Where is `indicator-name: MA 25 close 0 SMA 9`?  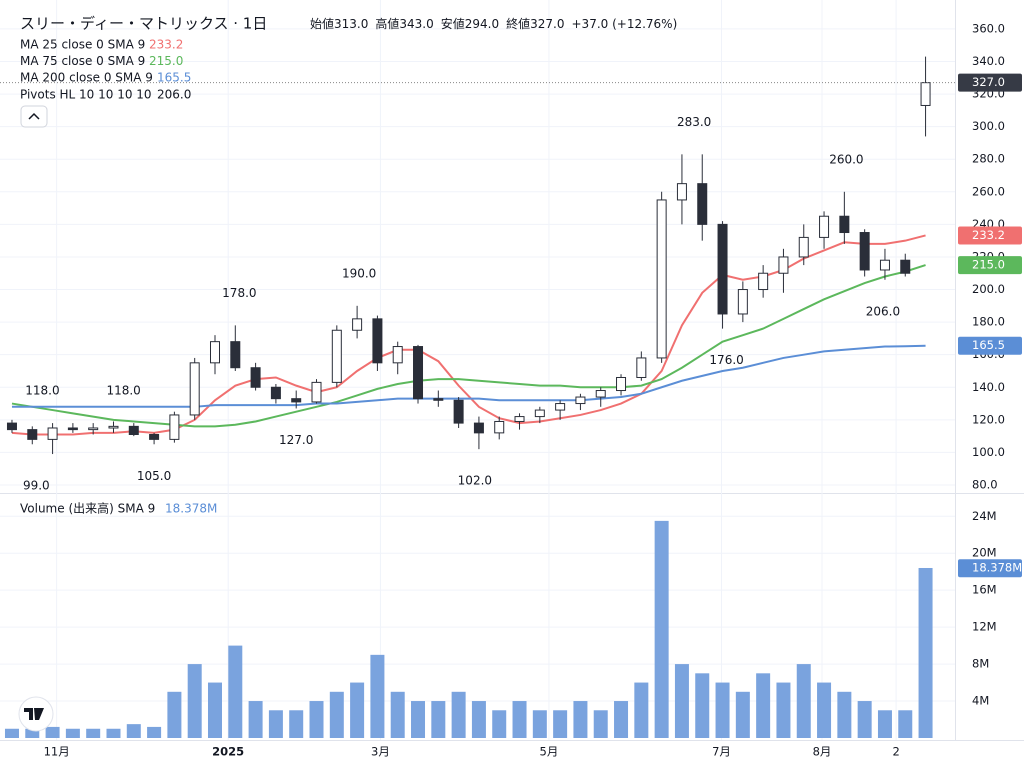 indicator-name: MA 25 close 0 SMA 9 is located at coordinates (82, 45).